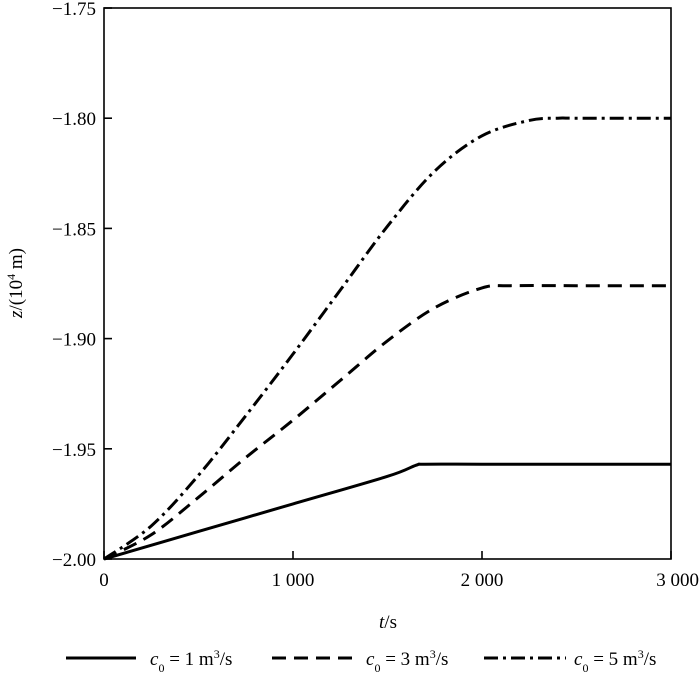  What do you see at coordinates (191, 660) in the screenshot?
I see `legend-label-c0-1: c0 = 1 m3/s` at bounding box center [191, 660].